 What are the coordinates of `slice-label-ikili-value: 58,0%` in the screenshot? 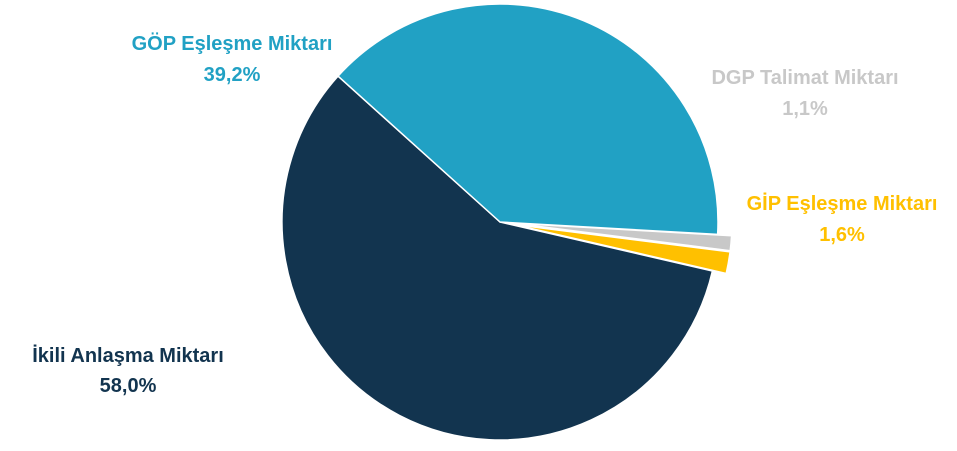 It's located at (128, 386).